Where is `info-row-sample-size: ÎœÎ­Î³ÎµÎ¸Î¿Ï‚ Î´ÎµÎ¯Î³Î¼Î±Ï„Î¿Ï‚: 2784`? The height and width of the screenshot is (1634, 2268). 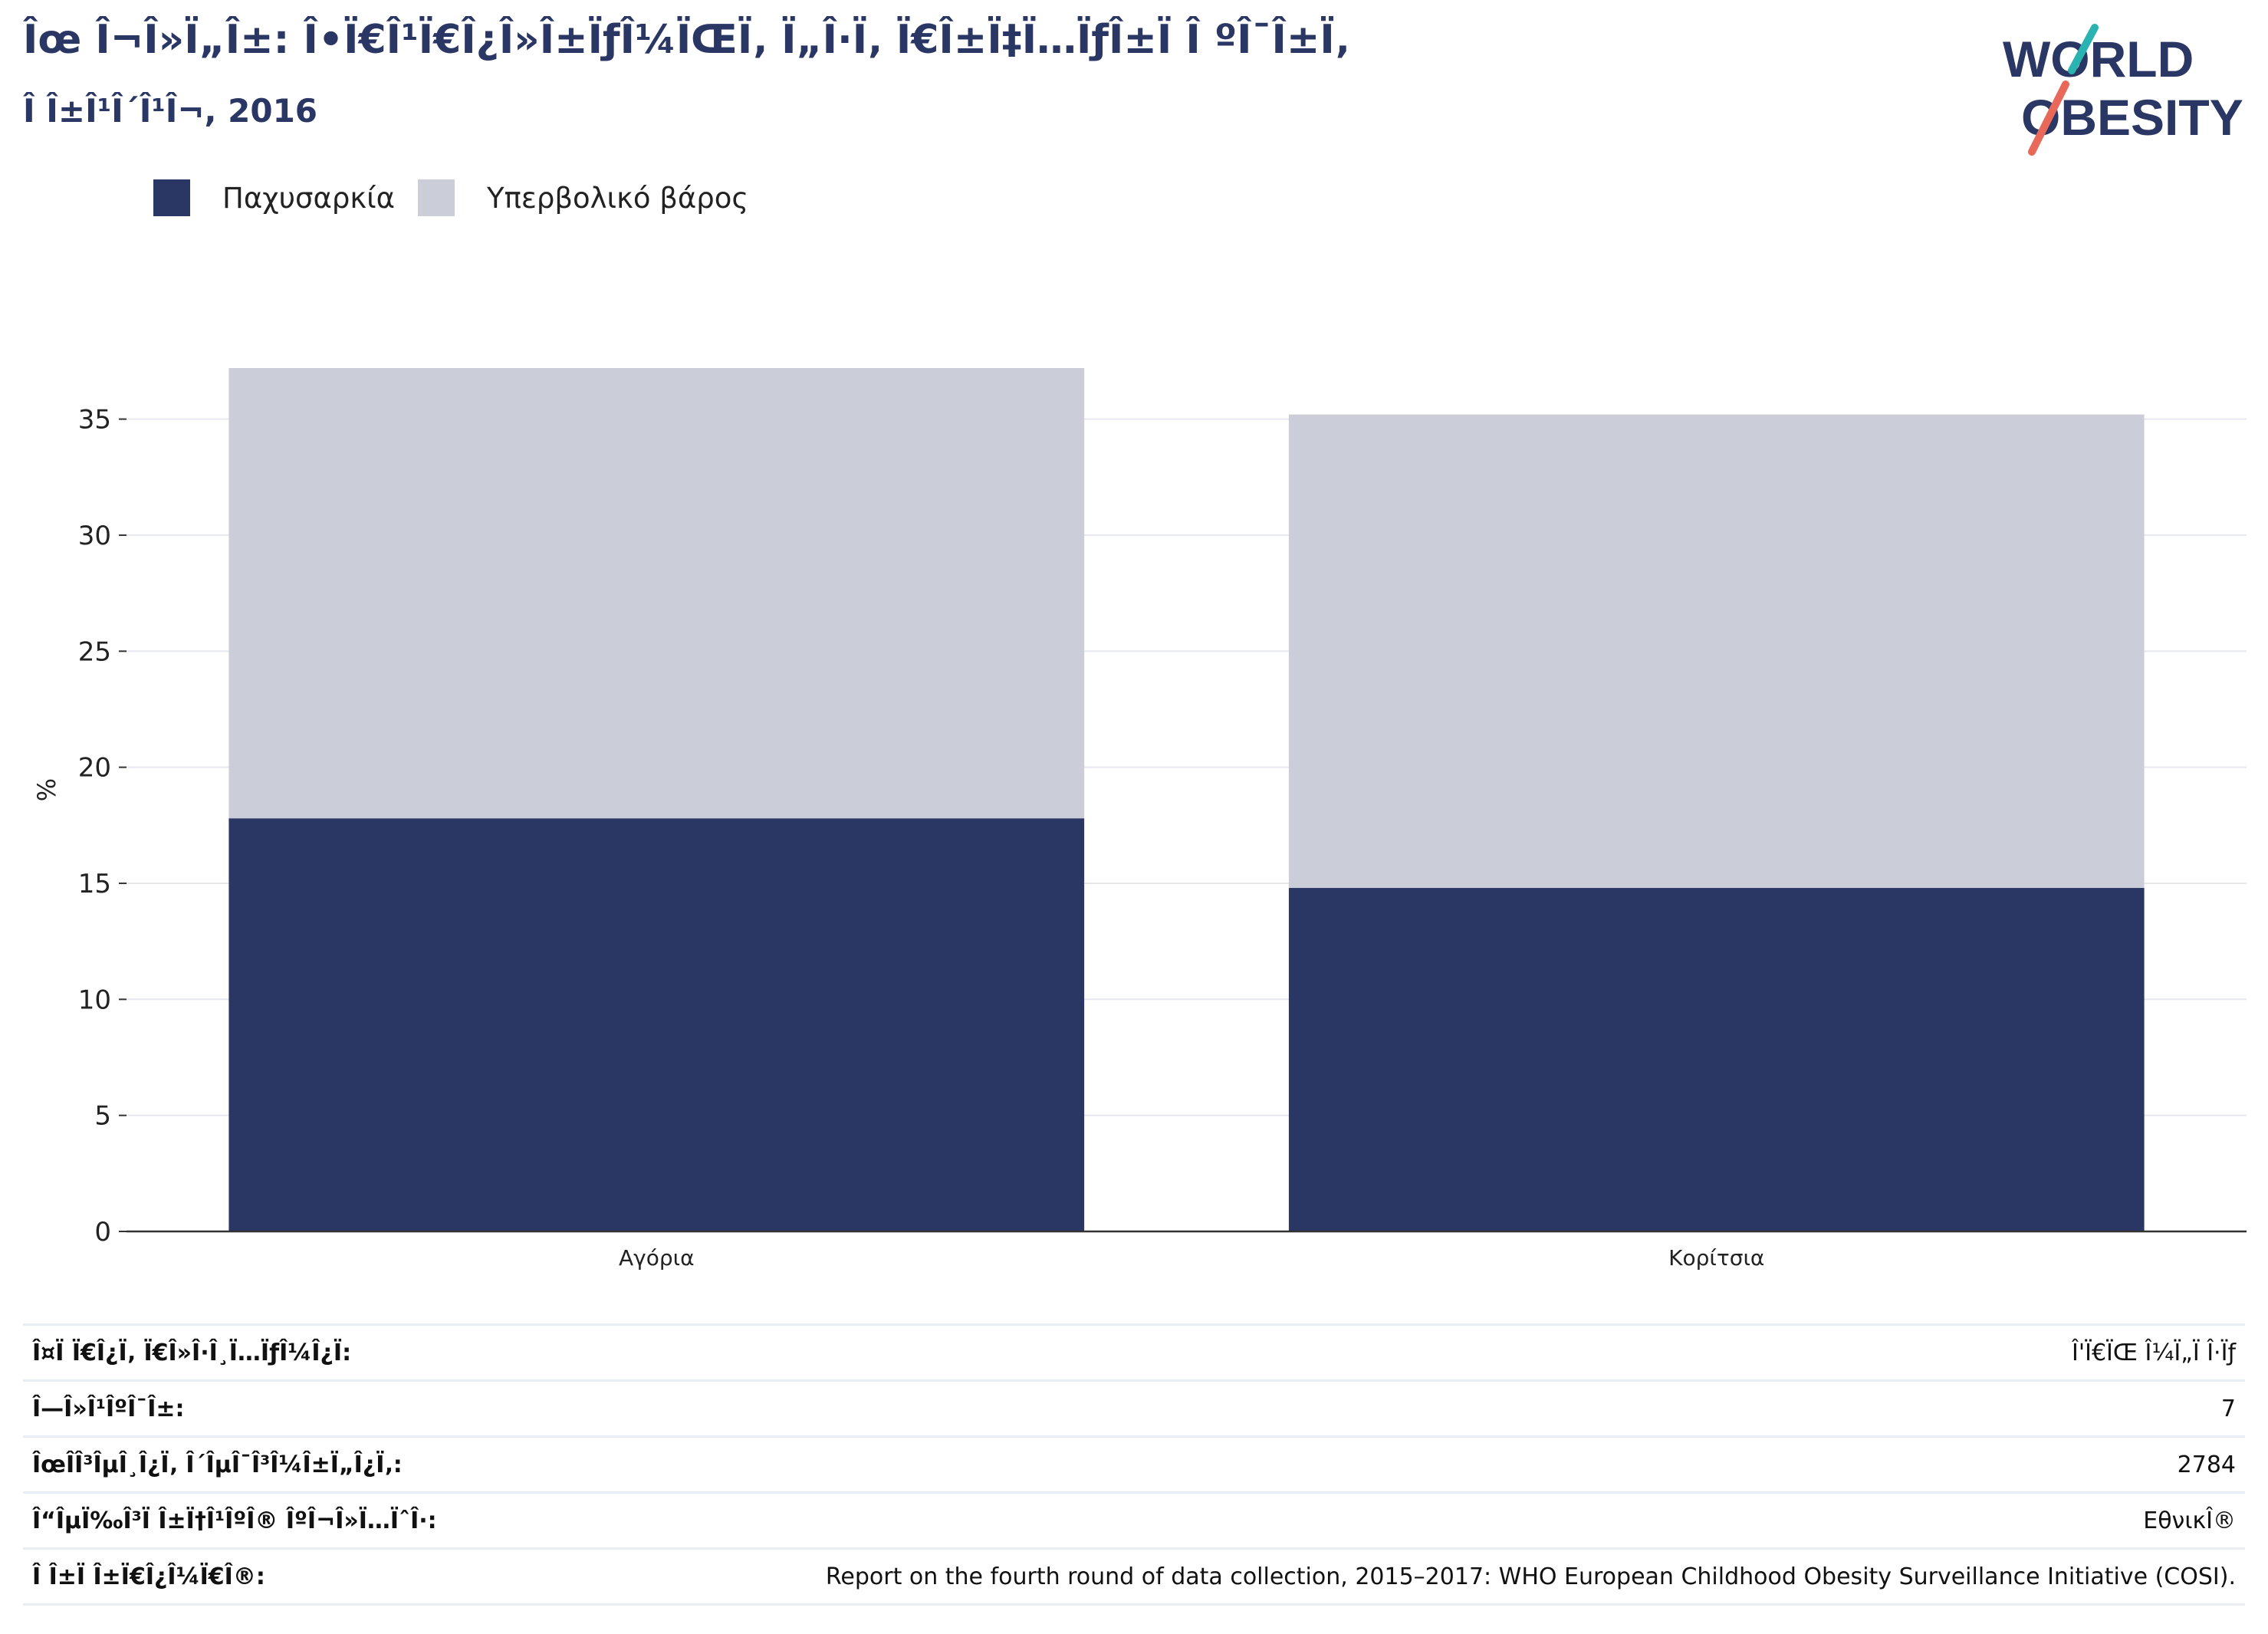
info-row-sample-size: ÎœÎ­Î³ÎµÎ¸Î¿Ï‚ Î´ÎµÎ¯Î³Î¼Î±Ï„Î¿Ï‚: 2784 is located at coordinates (1134, 1463).